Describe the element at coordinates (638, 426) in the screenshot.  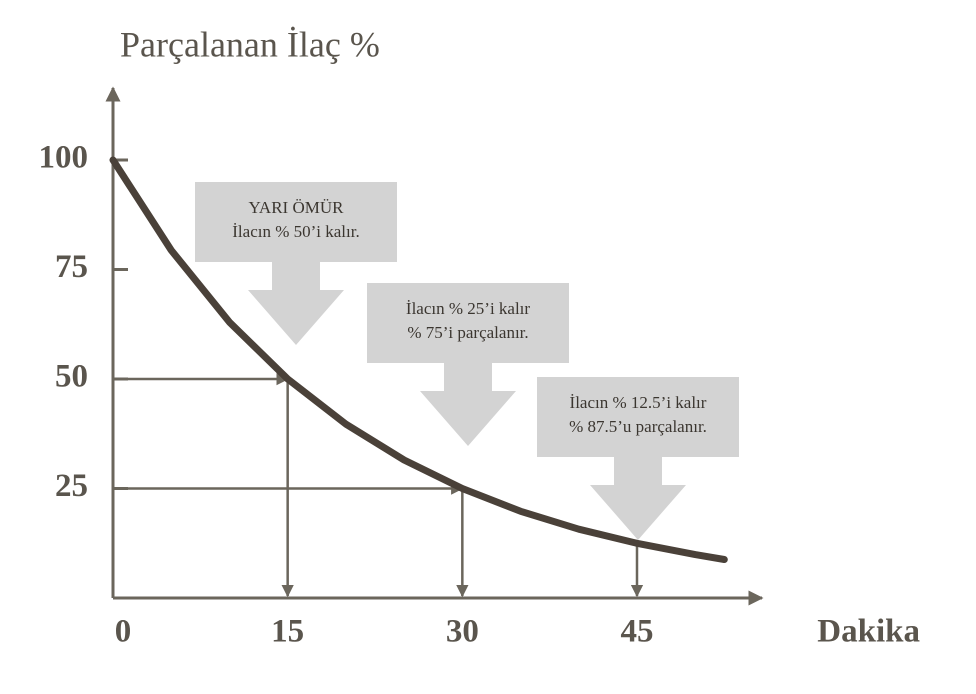
I see `annotation-text: % 87.5’u parçalanır.` at that location.